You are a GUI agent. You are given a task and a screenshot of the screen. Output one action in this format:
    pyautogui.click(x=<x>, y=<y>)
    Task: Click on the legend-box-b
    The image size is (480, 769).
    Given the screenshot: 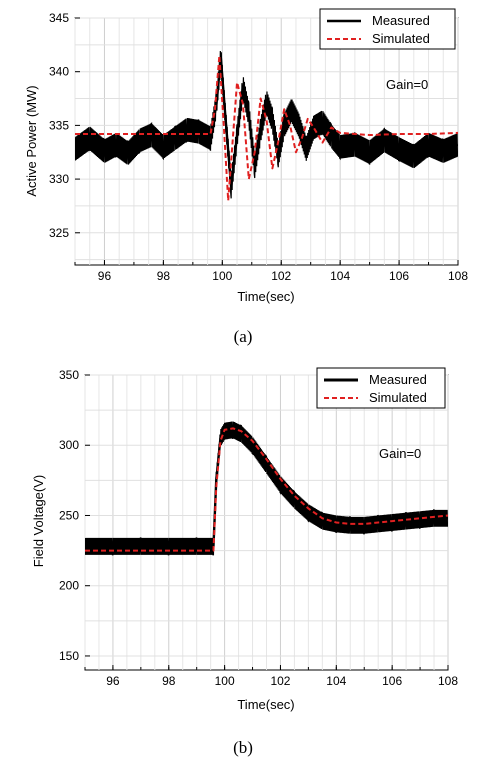 What is the action you would take?
    pyautogui.click(x=381, y=388)
    